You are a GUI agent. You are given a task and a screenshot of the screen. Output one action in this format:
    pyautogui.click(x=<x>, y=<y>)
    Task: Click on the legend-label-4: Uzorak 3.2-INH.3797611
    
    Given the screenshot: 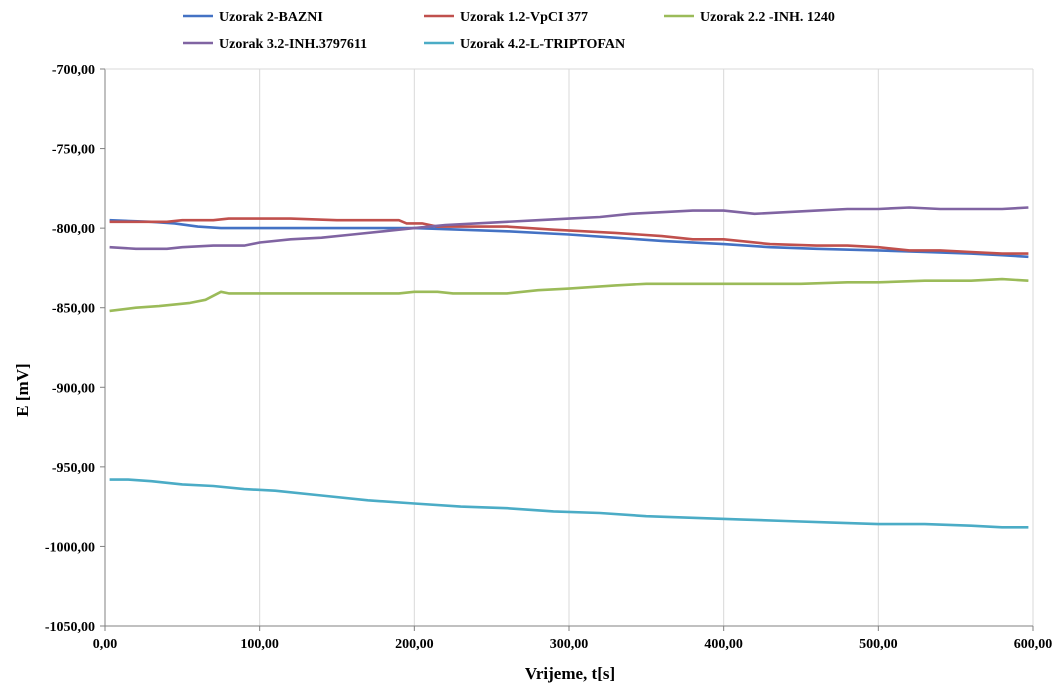 What is the action you would take?
    pyautogui.click(x=293, y=44)
    